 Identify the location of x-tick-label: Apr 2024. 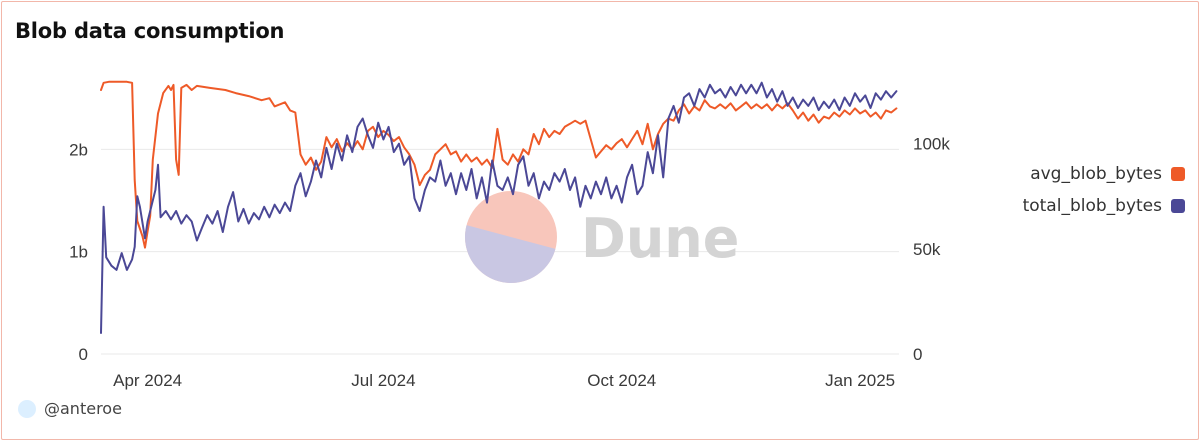
(147, 380).